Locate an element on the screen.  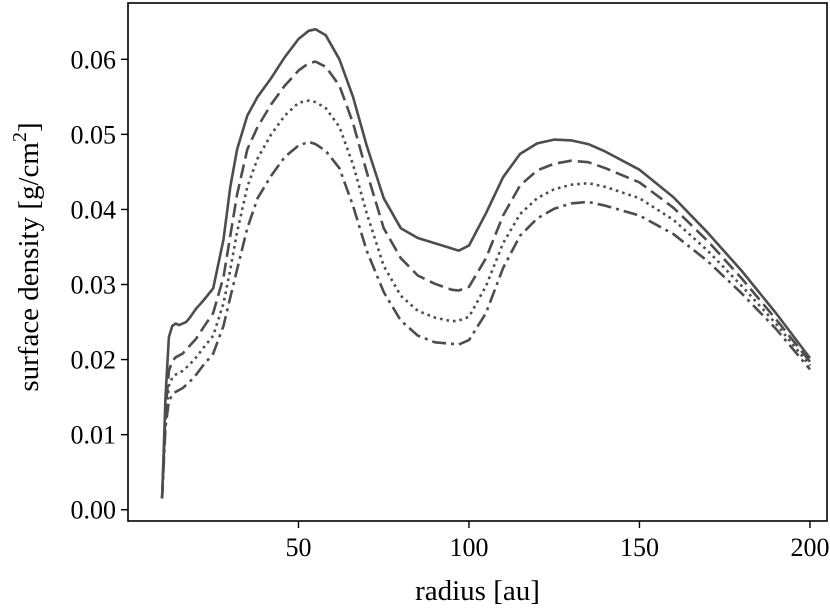
x-tick-label: 50 is located at coordinates (298, 547).